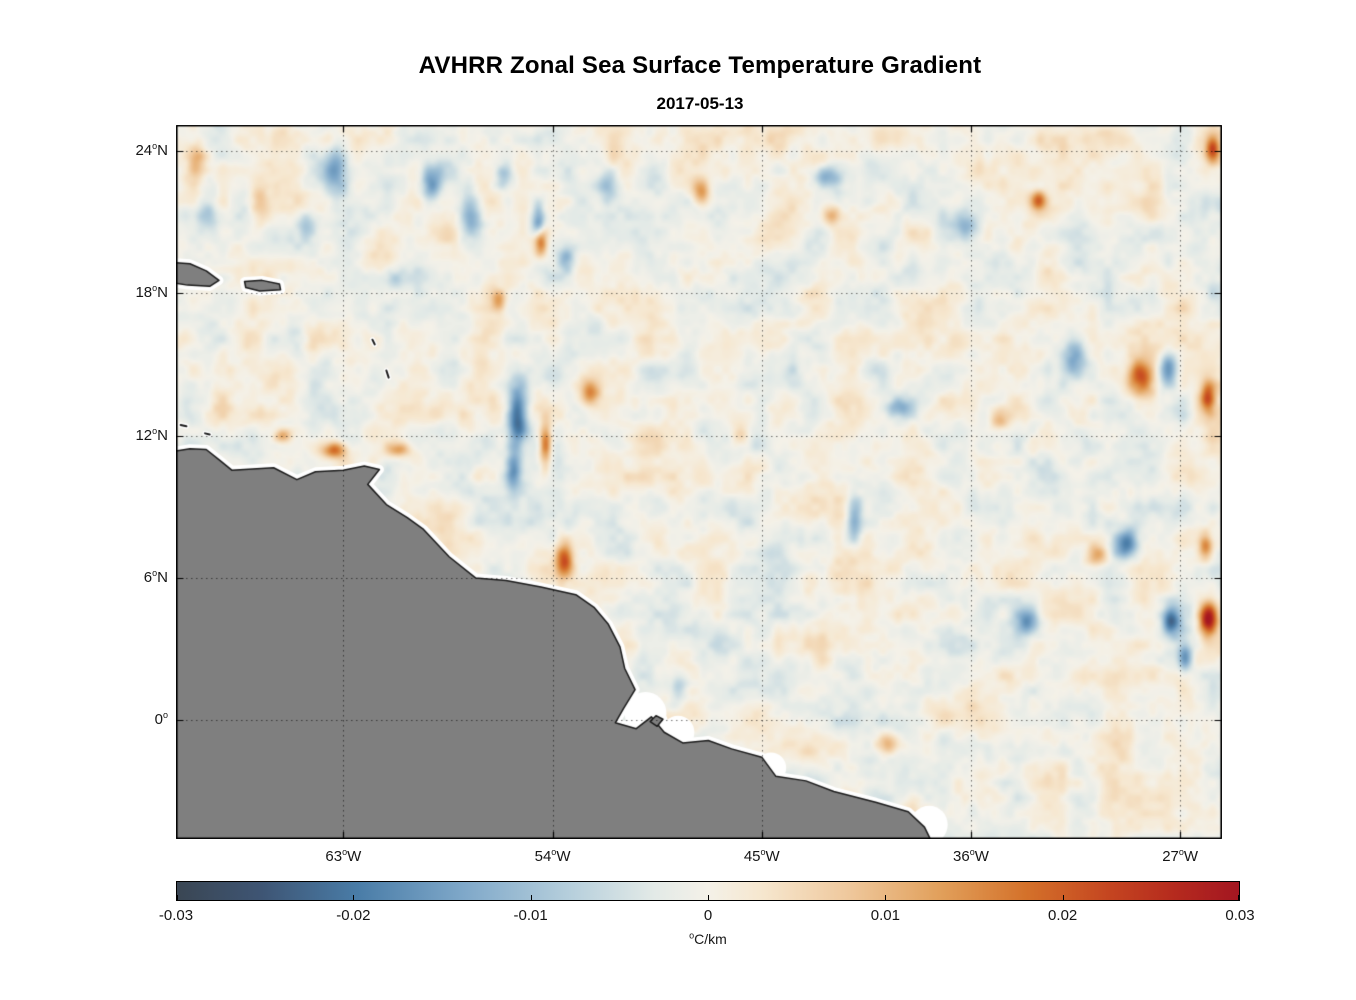 This screenshot has height=1000, width=1356. Describe the element at coordinates (530, 915) in the screenshot. I see `colorbar-tick-label: -0.01` at that location.